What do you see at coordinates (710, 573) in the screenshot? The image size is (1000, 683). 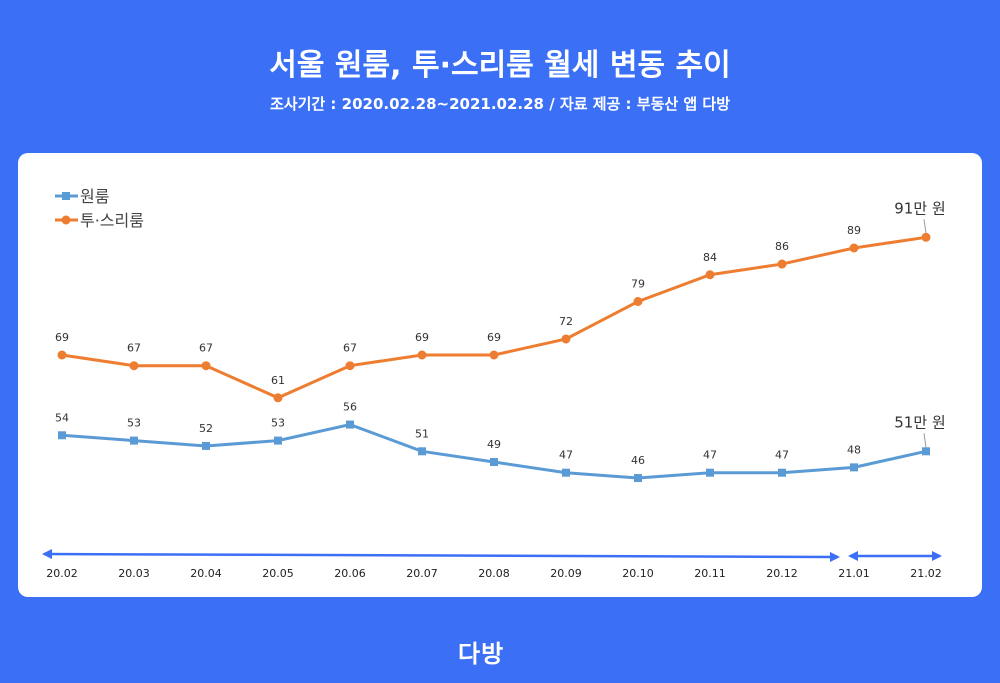 I see `x-tick-label: 20.11` at bounding box center [710, 573].